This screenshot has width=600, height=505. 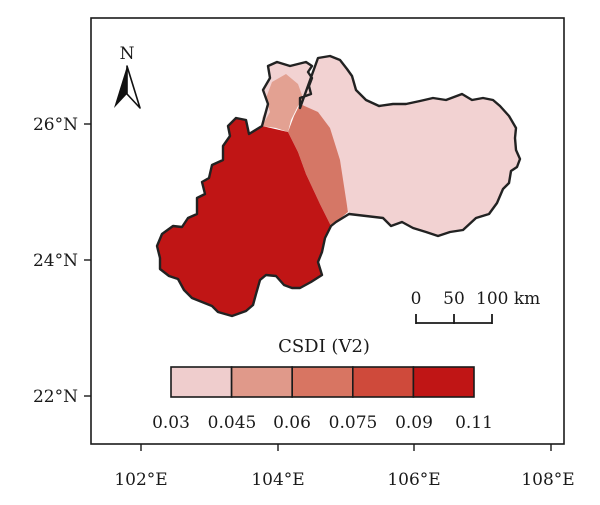 What do you see at coordinates (55, 261) in the screenshot?
I see `y-tick-label: 24°N` at bounding box center [55, 261].